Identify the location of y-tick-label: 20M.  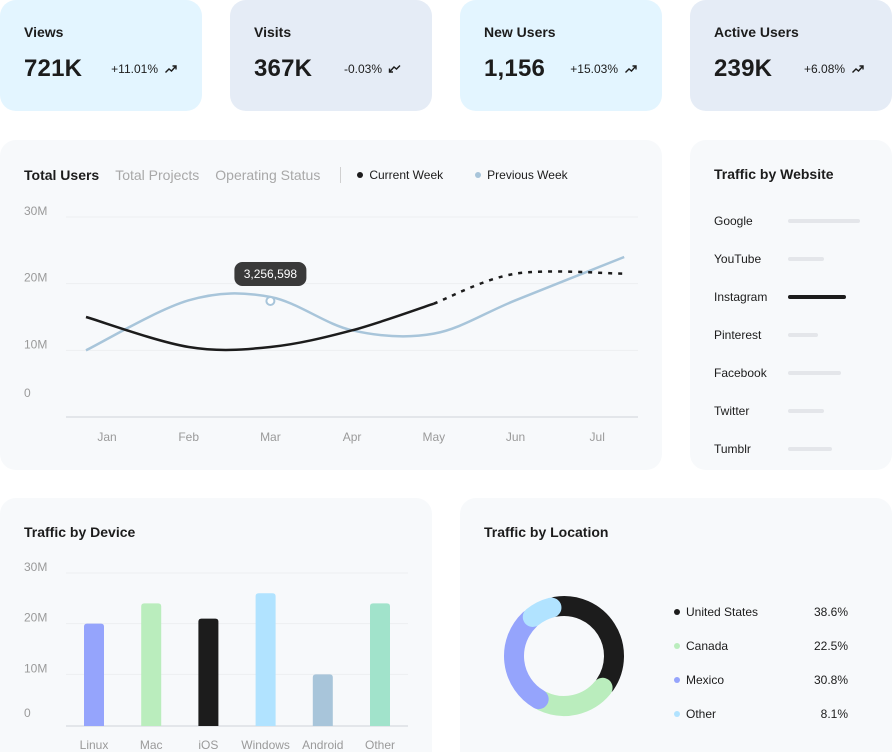
(35, 278).